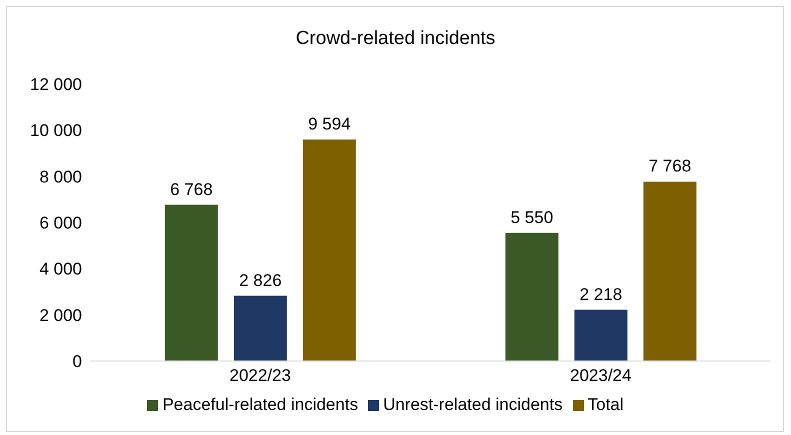 Image resolution: width=791 pixels, height=435 pixels. What do you see at coordinates (191, 189) in the screenshot?
I see `data-label: 6 768` at bounding box center [191, 189].